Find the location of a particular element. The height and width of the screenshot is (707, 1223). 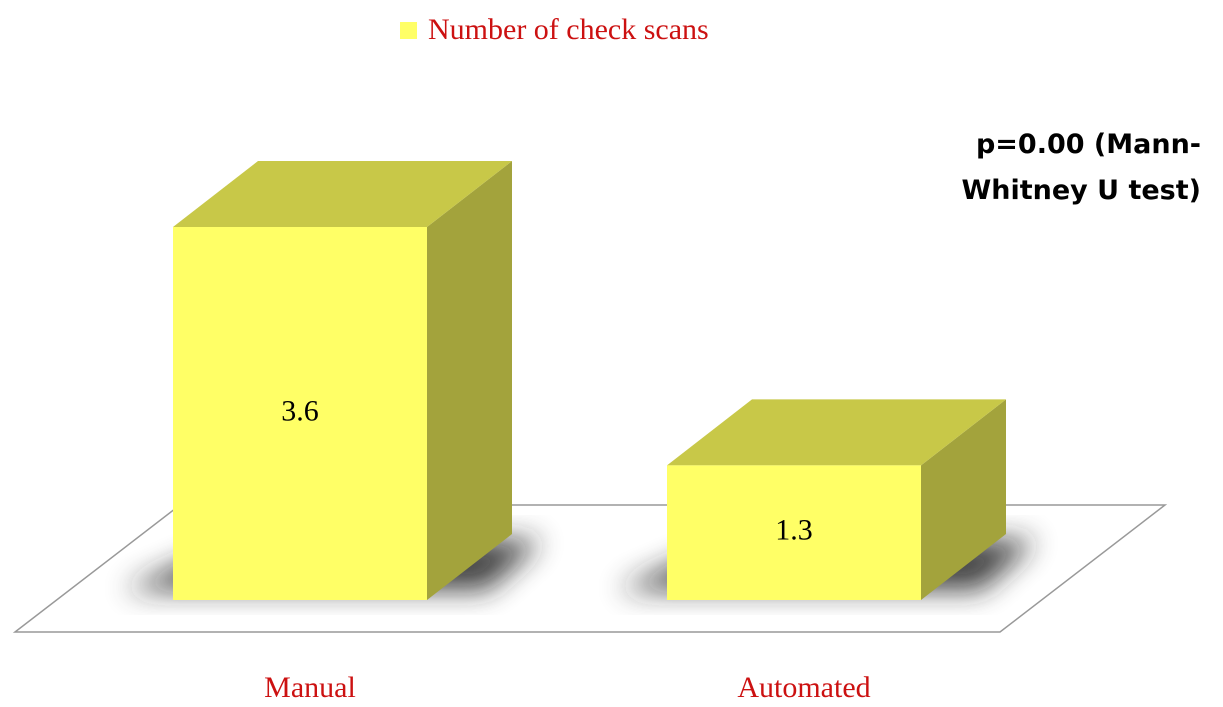

legend-label: Number of check scans is located at coordinates (568, 29).